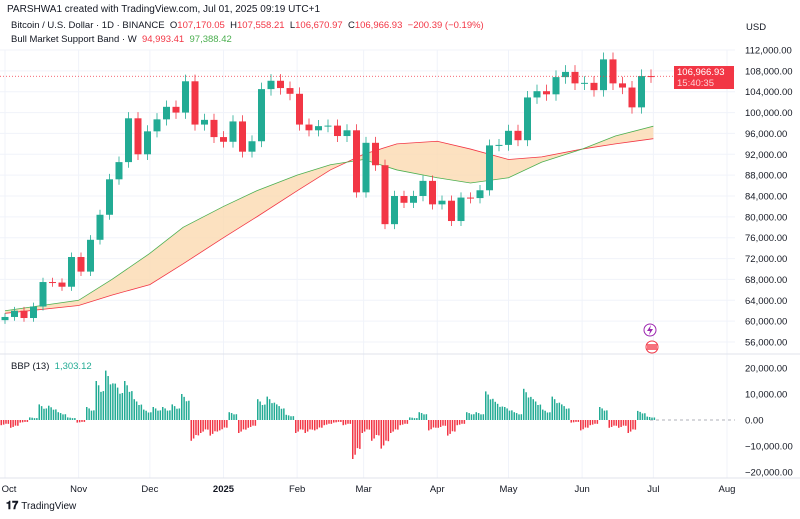 This screenshot has height=519, width=800. I want to click on tradingview-logo: 𝟏𝟕 TradingView, so click(41, 506).